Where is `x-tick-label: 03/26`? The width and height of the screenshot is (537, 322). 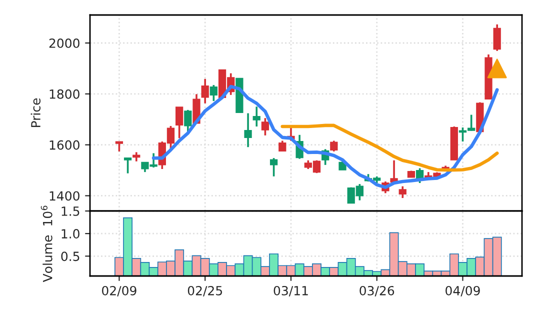 x-tick-label: 03/26 is located at coordinates (377, 291).